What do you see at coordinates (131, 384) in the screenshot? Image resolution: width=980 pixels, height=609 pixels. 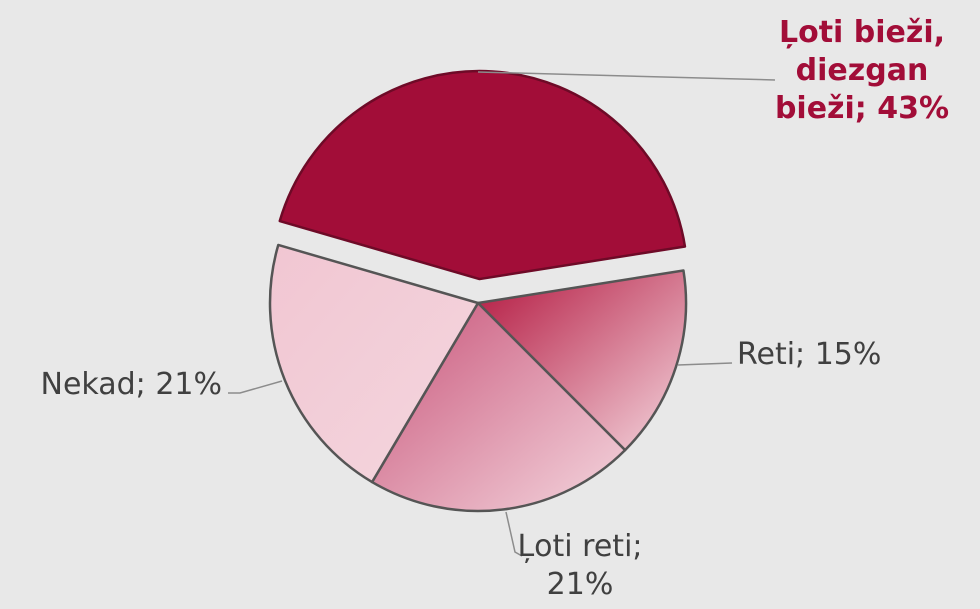 I see `data-label: Nekad; 21%` at bounding box center [131, 384].